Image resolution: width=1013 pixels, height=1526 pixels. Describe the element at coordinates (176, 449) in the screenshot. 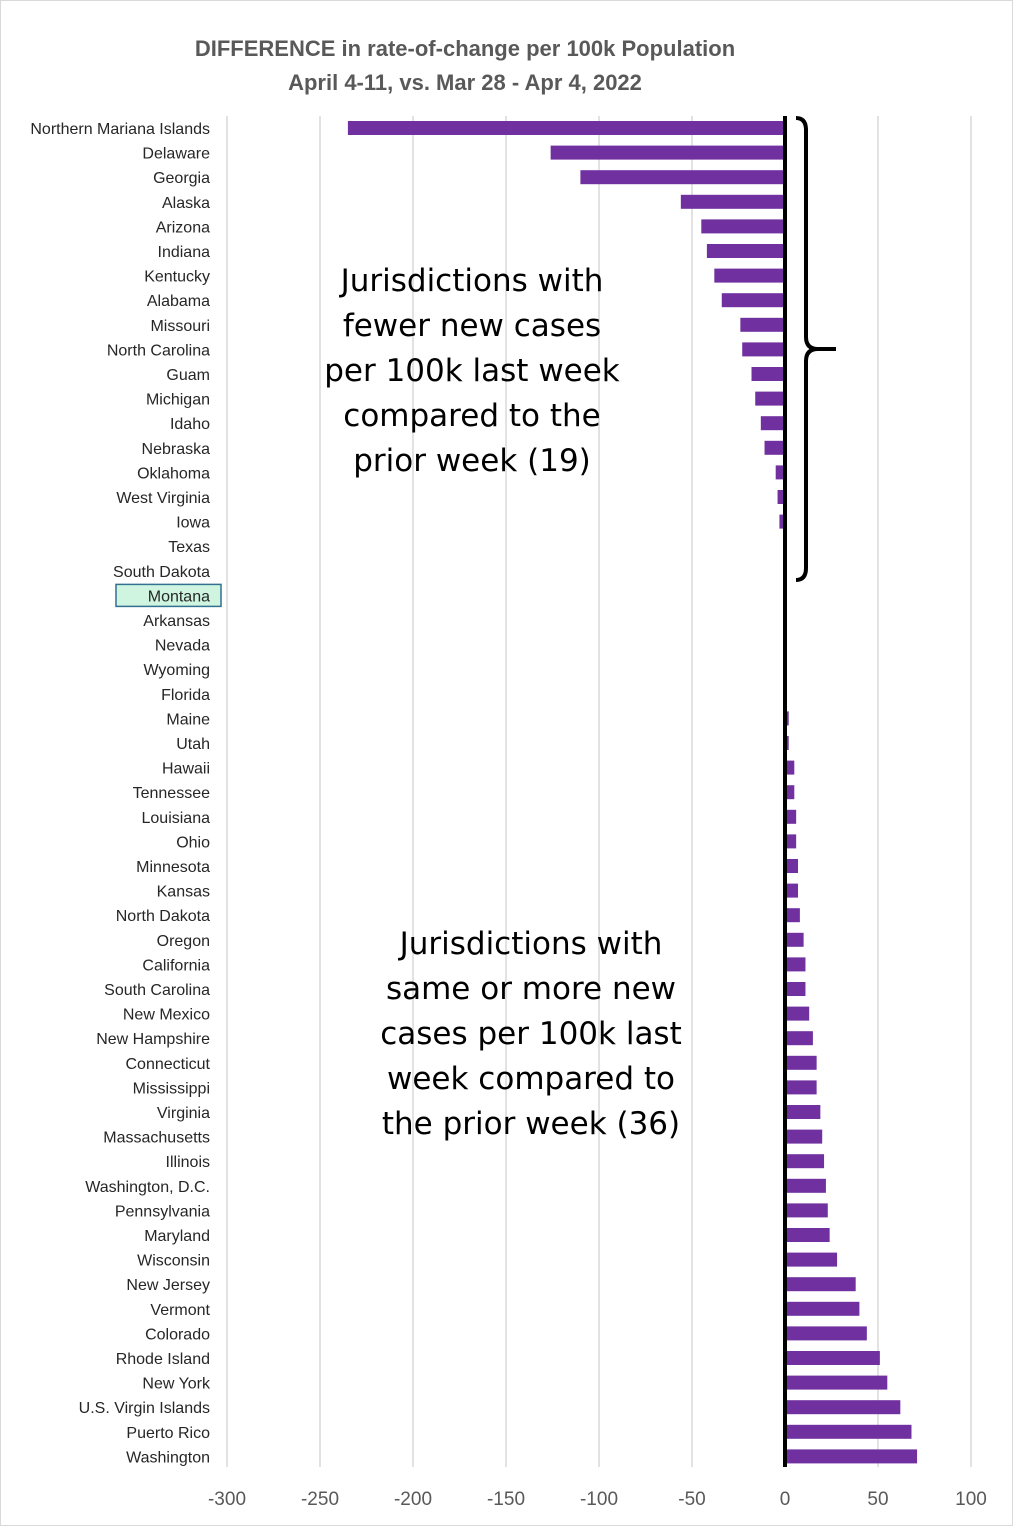

I see `category-label: Nebraska` at that location.